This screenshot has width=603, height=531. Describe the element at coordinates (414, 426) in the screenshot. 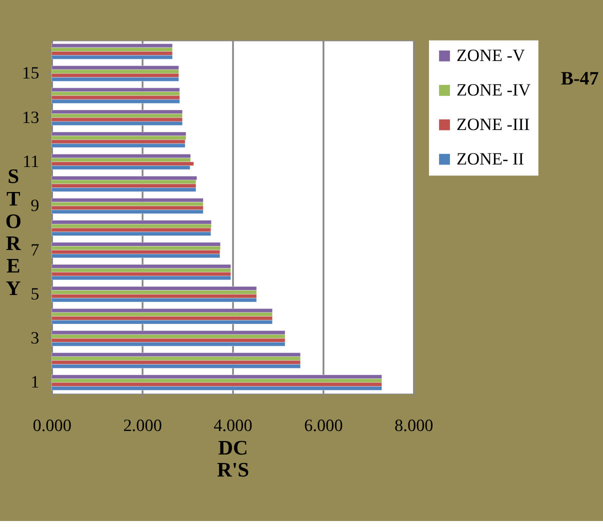

I see `x-tick-label: 8.000` at that location.